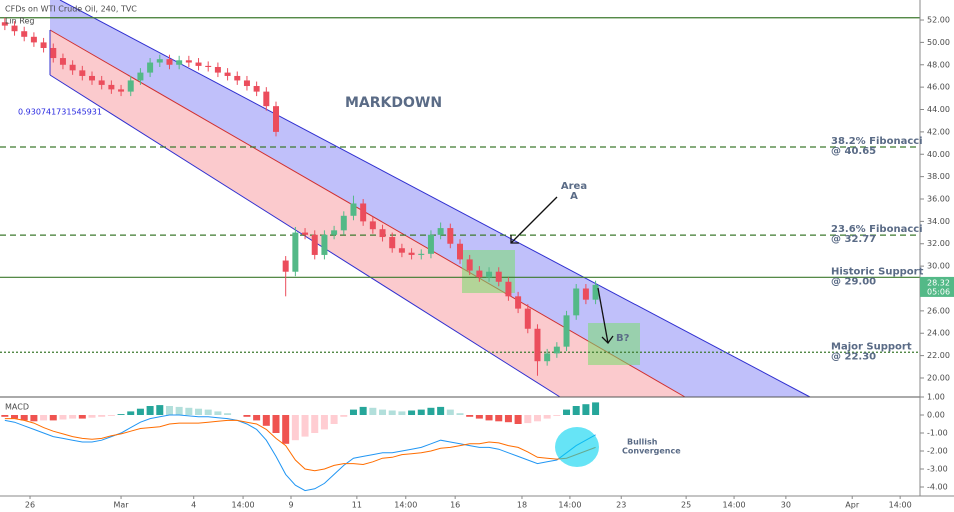 The width and height of the screenshot is (954, 512). Describe the element at coordinates (938, 282) in the screenshot. I see `price-tag-value: 28.32` at that location.